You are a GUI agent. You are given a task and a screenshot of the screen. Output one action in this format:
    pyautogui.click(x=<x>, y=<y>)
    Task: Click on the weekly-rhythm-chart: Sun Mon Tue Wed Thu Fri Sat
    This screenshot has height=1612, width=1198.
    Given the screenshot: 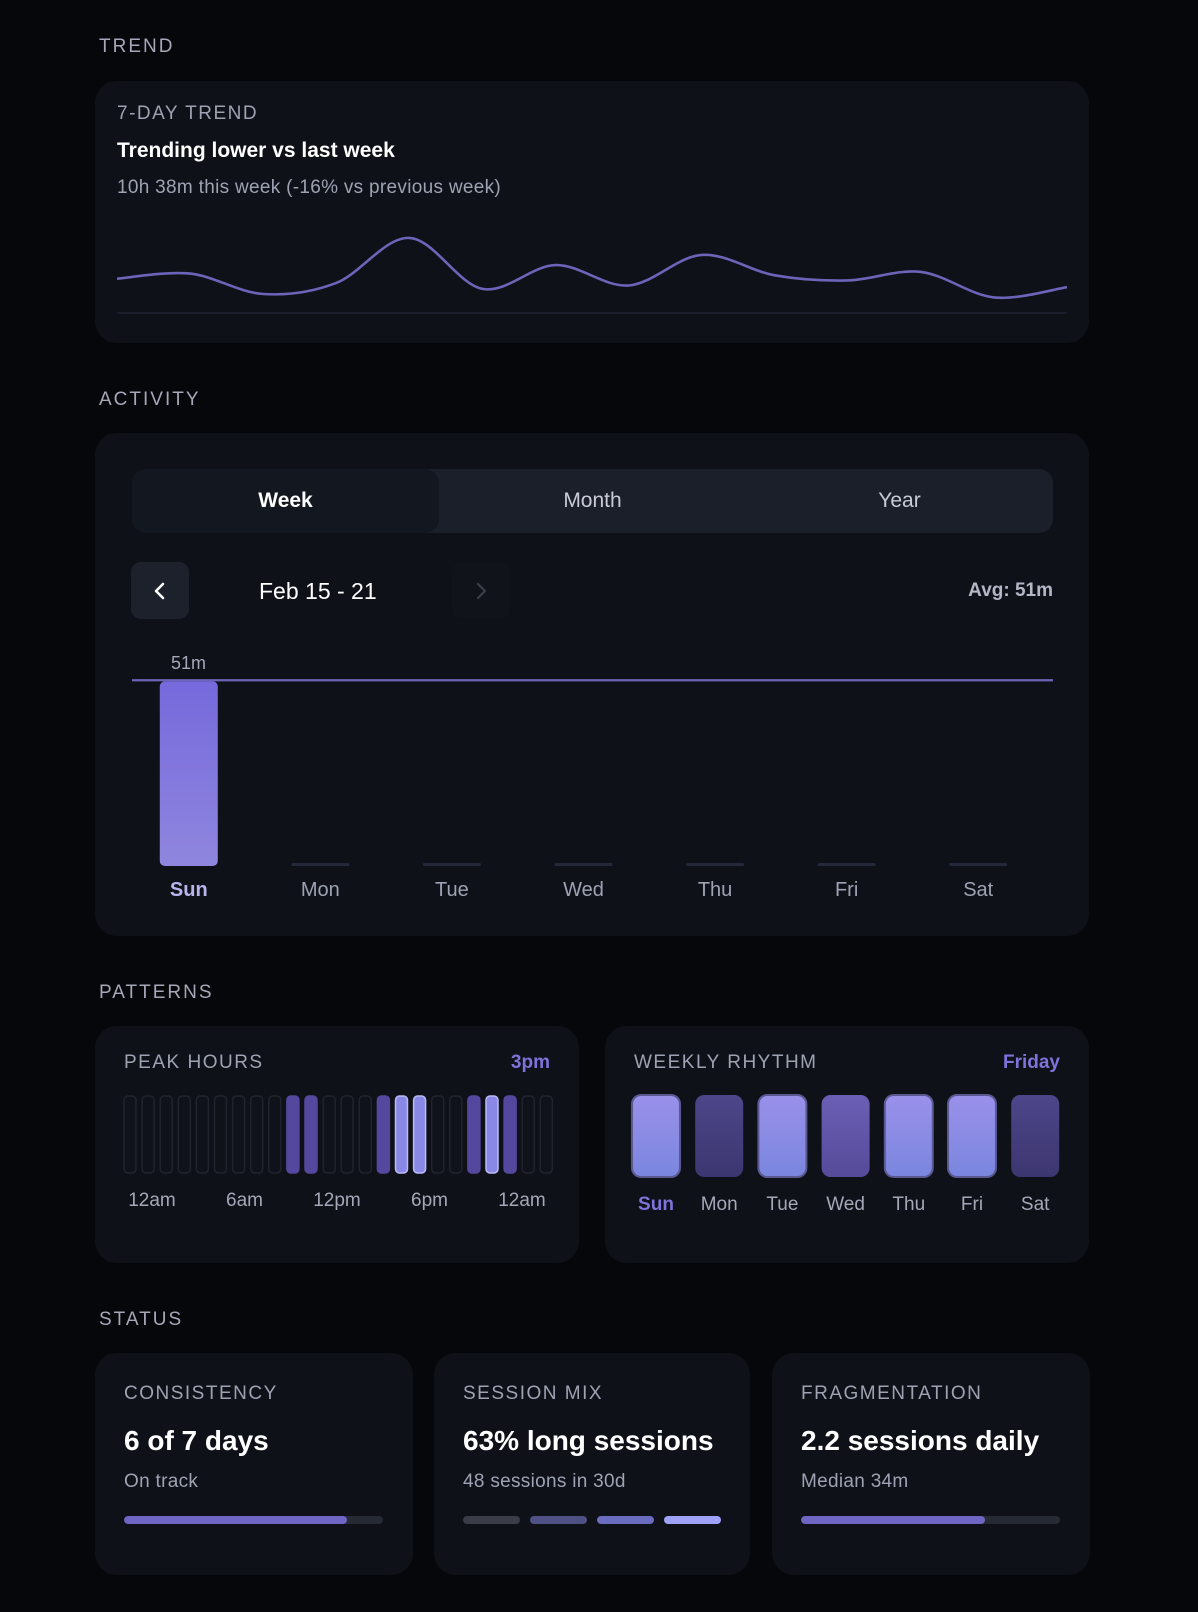 What is the action you would take?
    pyautogui.click(x=845, y=1154)
    